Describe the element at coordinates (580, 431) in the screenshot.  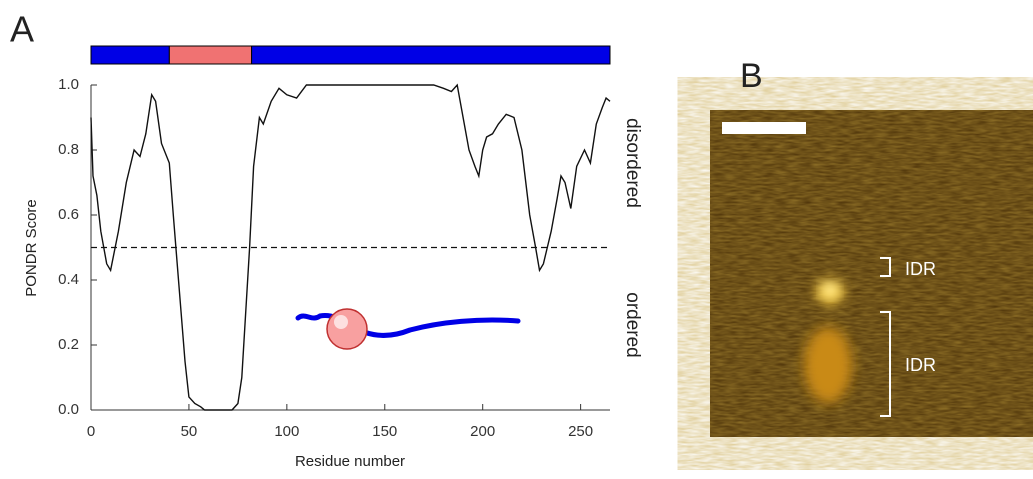
I see `x-tick-label: 250` at that location.